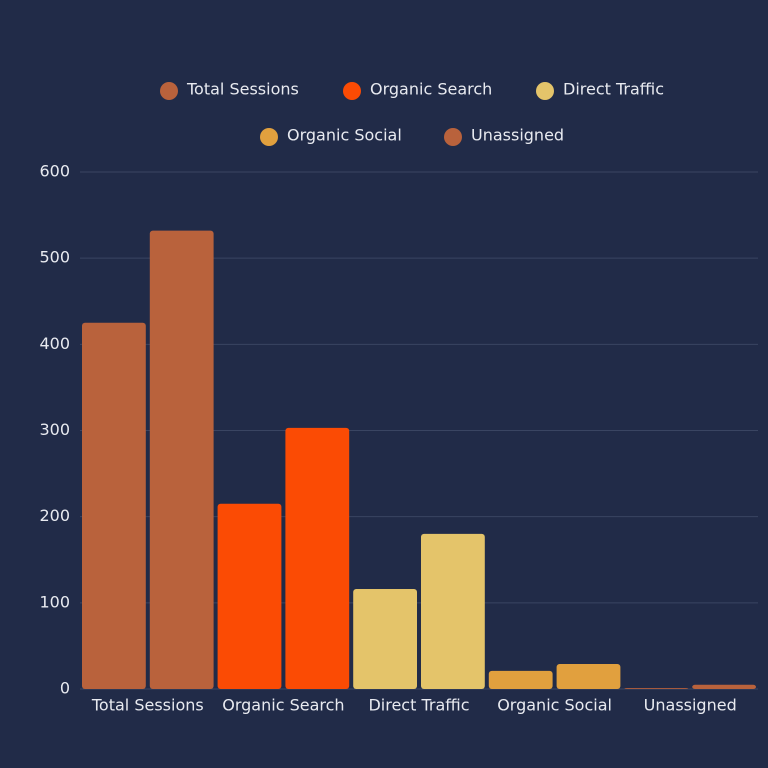  Describe the element at coordinates (554, 705) in the screenshot. I see `x-tick-label: Organic Social` at that location.